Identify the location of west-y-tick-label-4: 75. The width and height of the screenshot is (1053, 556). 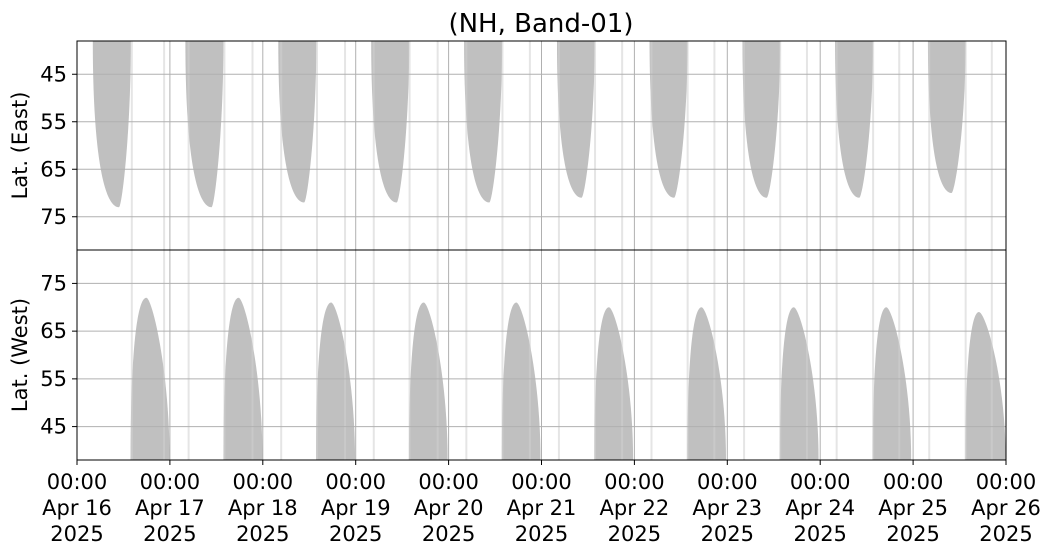
(53, 283).